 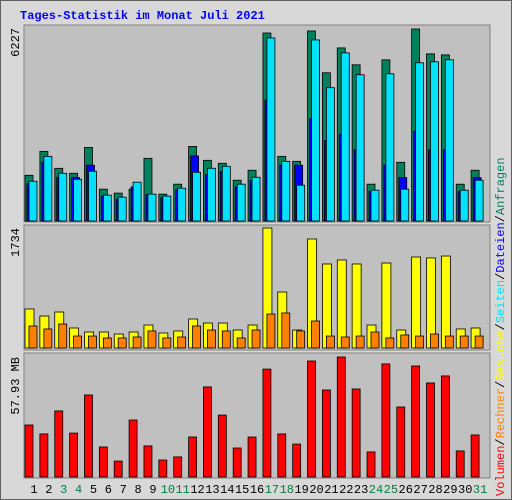 I want to click on legend-entry: Rechner, so click(x=501, y=413).